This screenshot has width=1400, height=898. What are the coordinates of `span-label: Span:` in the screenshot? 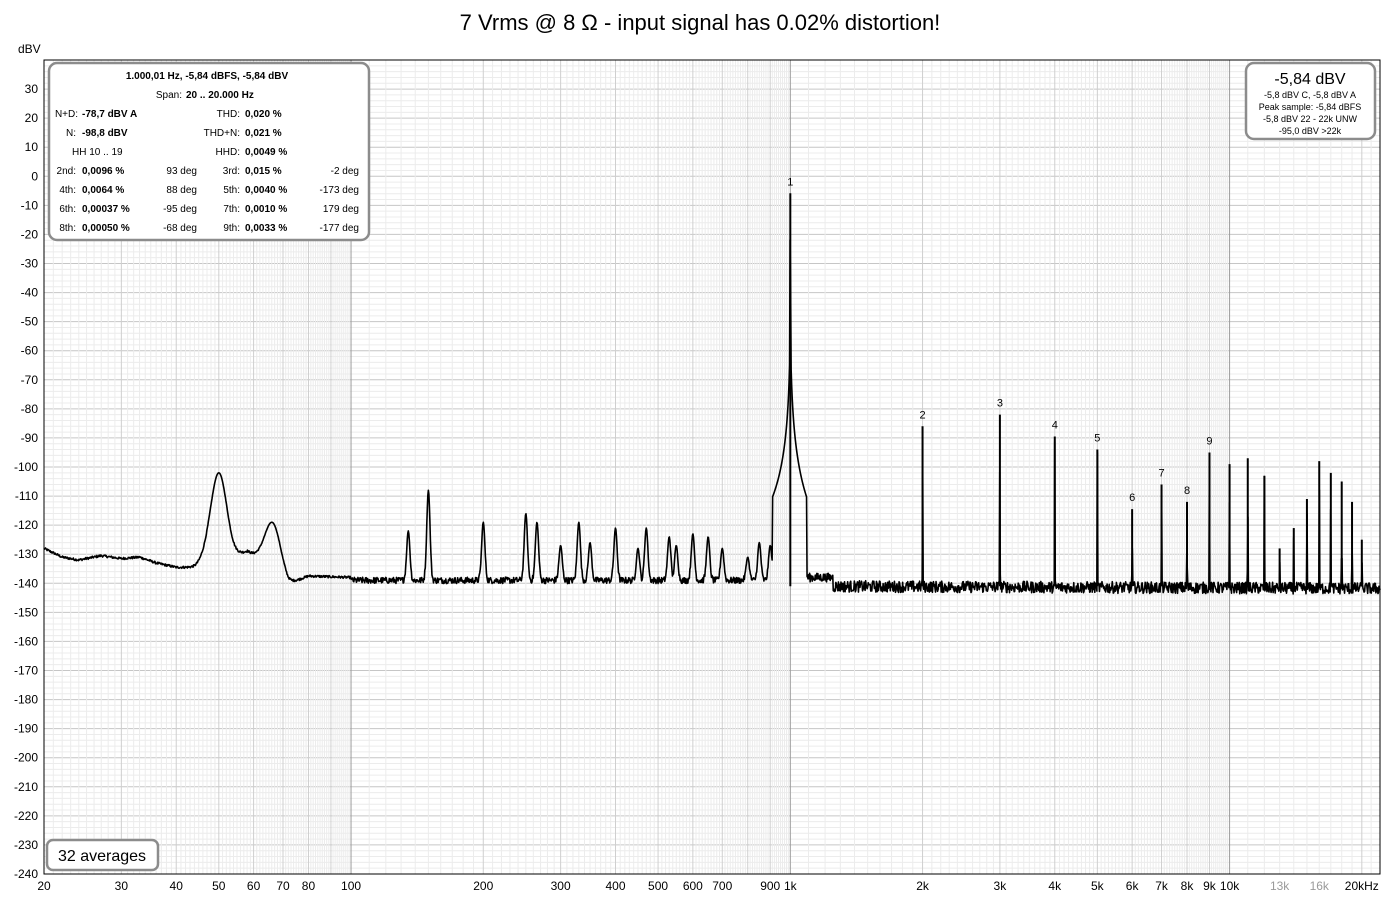 It's located at (169, 95).